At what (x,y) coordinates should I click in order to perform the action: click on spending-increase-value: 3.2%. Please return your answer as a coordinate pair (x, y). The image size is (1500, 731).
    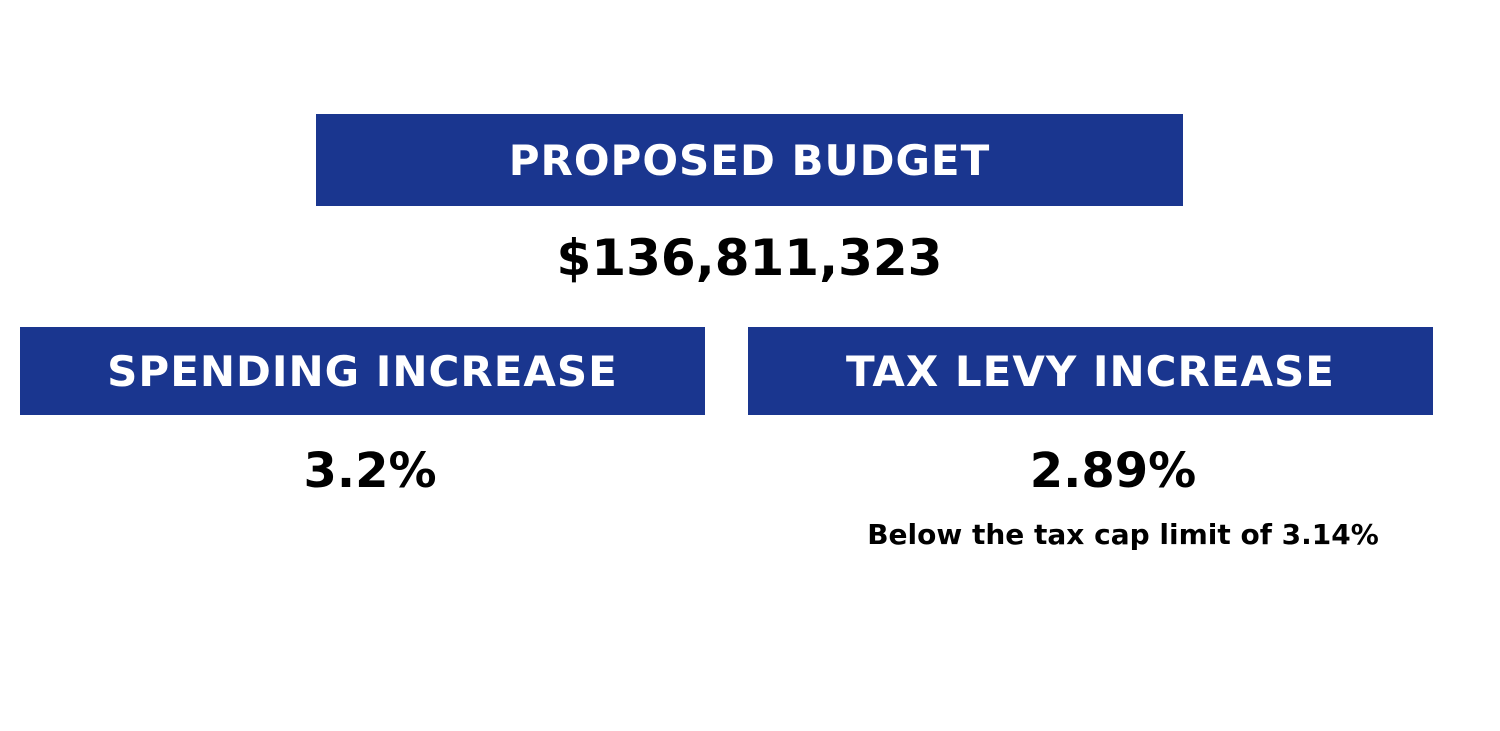
    Looking at the image, I should click on (370, 471).